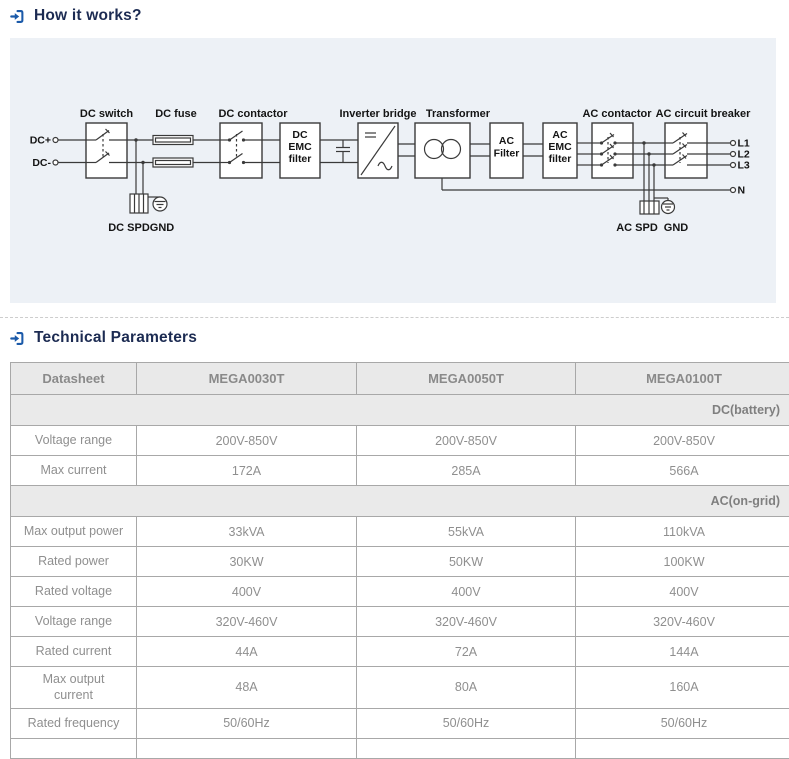 This screenshot has height=759, width=789. I want to click on dc-emc-filter-line2: EMC, so click(300, 147).